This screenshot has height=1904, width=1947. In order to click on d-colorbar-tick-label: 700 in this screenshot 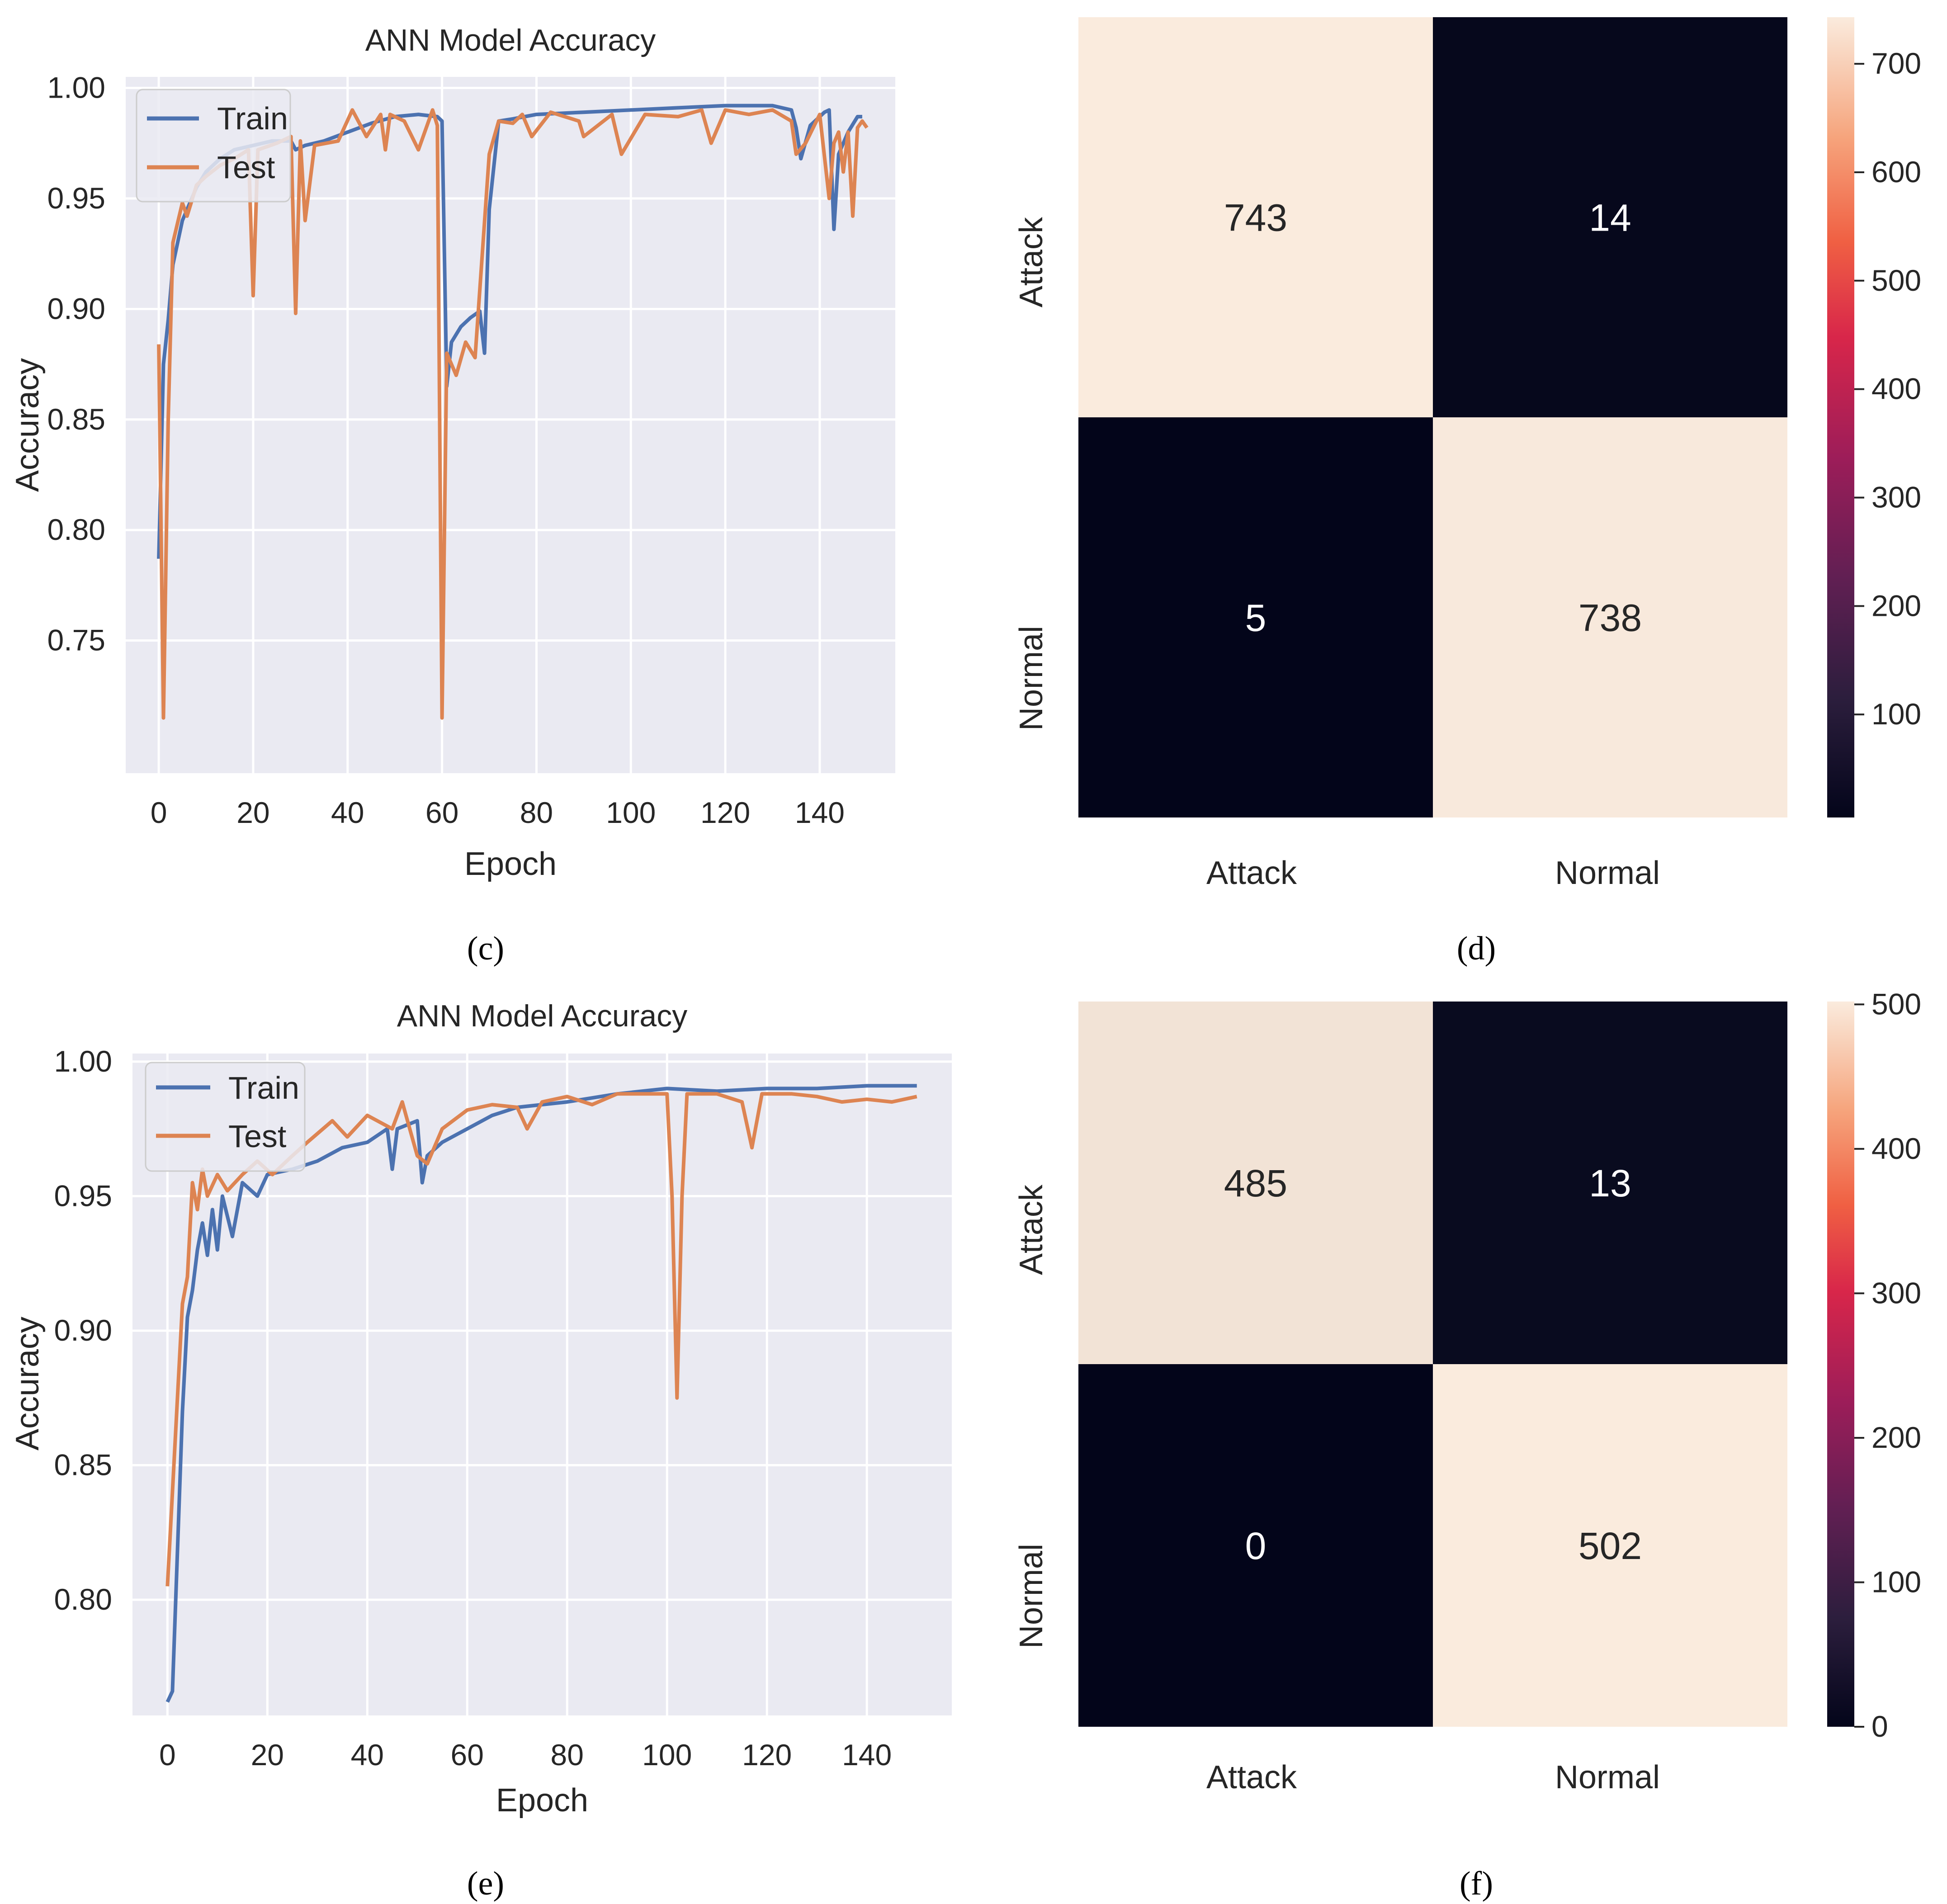, I will do `click(1896, 64)`.